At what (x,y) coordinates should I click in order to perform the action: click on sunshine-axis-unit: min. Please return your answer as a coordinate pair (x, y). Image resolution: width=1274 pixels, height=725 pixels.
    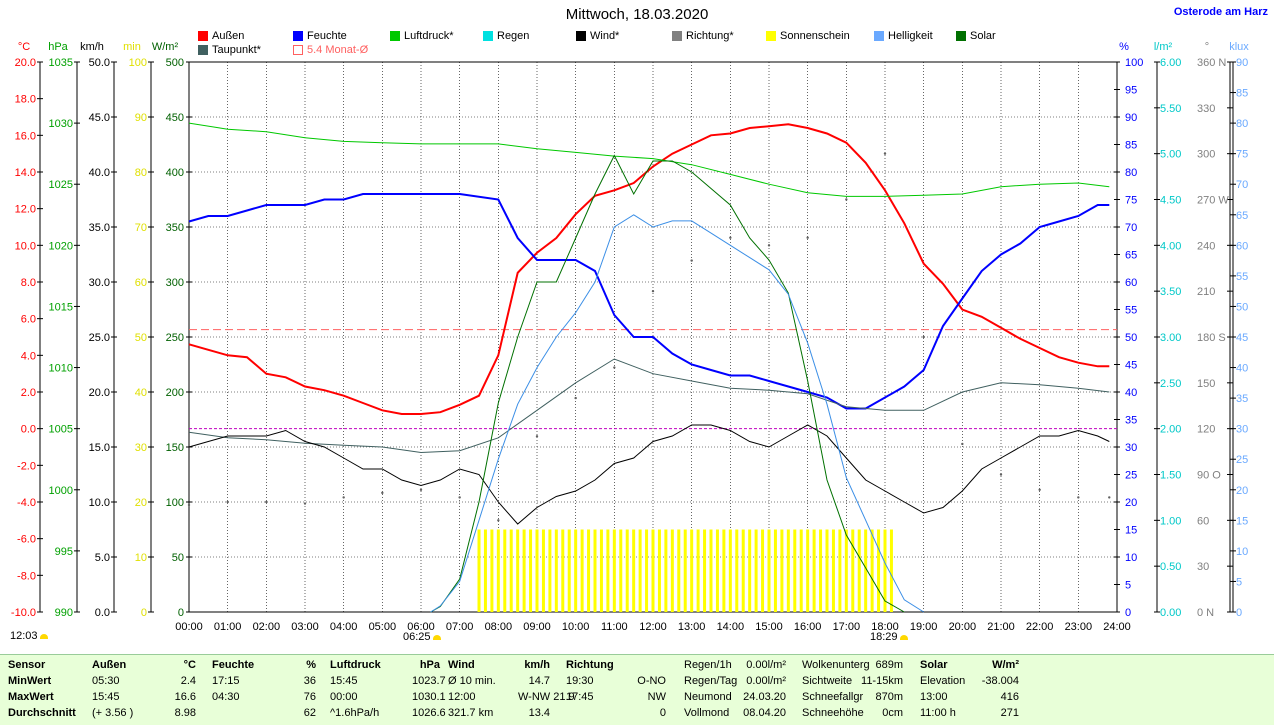
    Looking at the image, I should click on (132, 47).